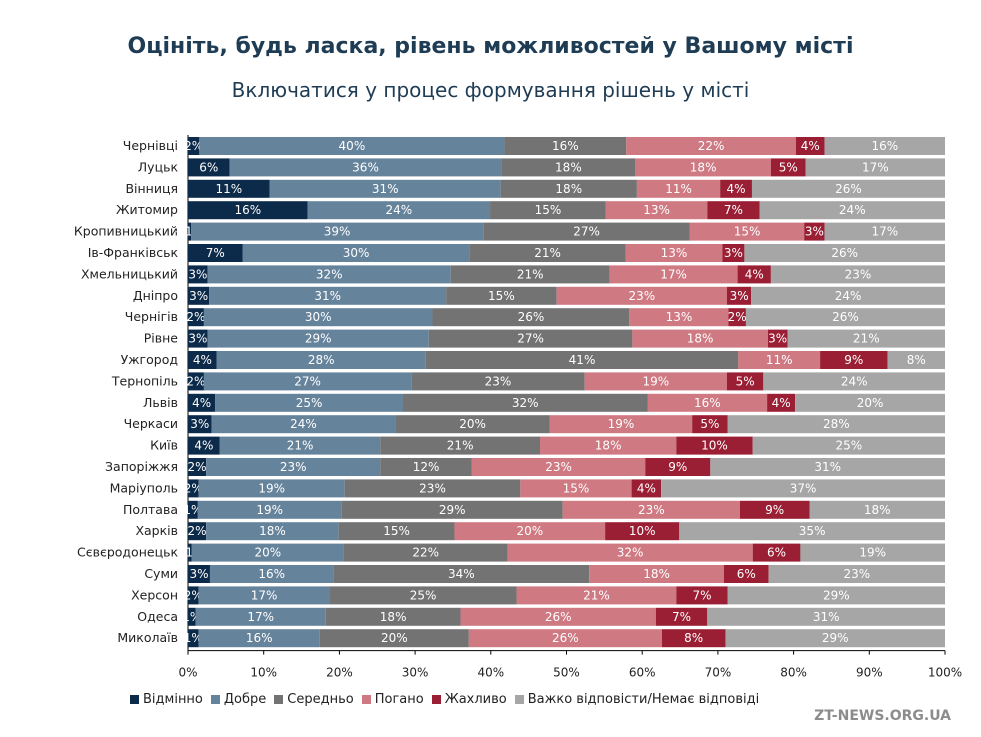 This screenshot has height=737, width=981. What do you see at coordinates (245, 699) in the screenshot?
I see `legend-label: Добре` at bounding box center [245, 699].